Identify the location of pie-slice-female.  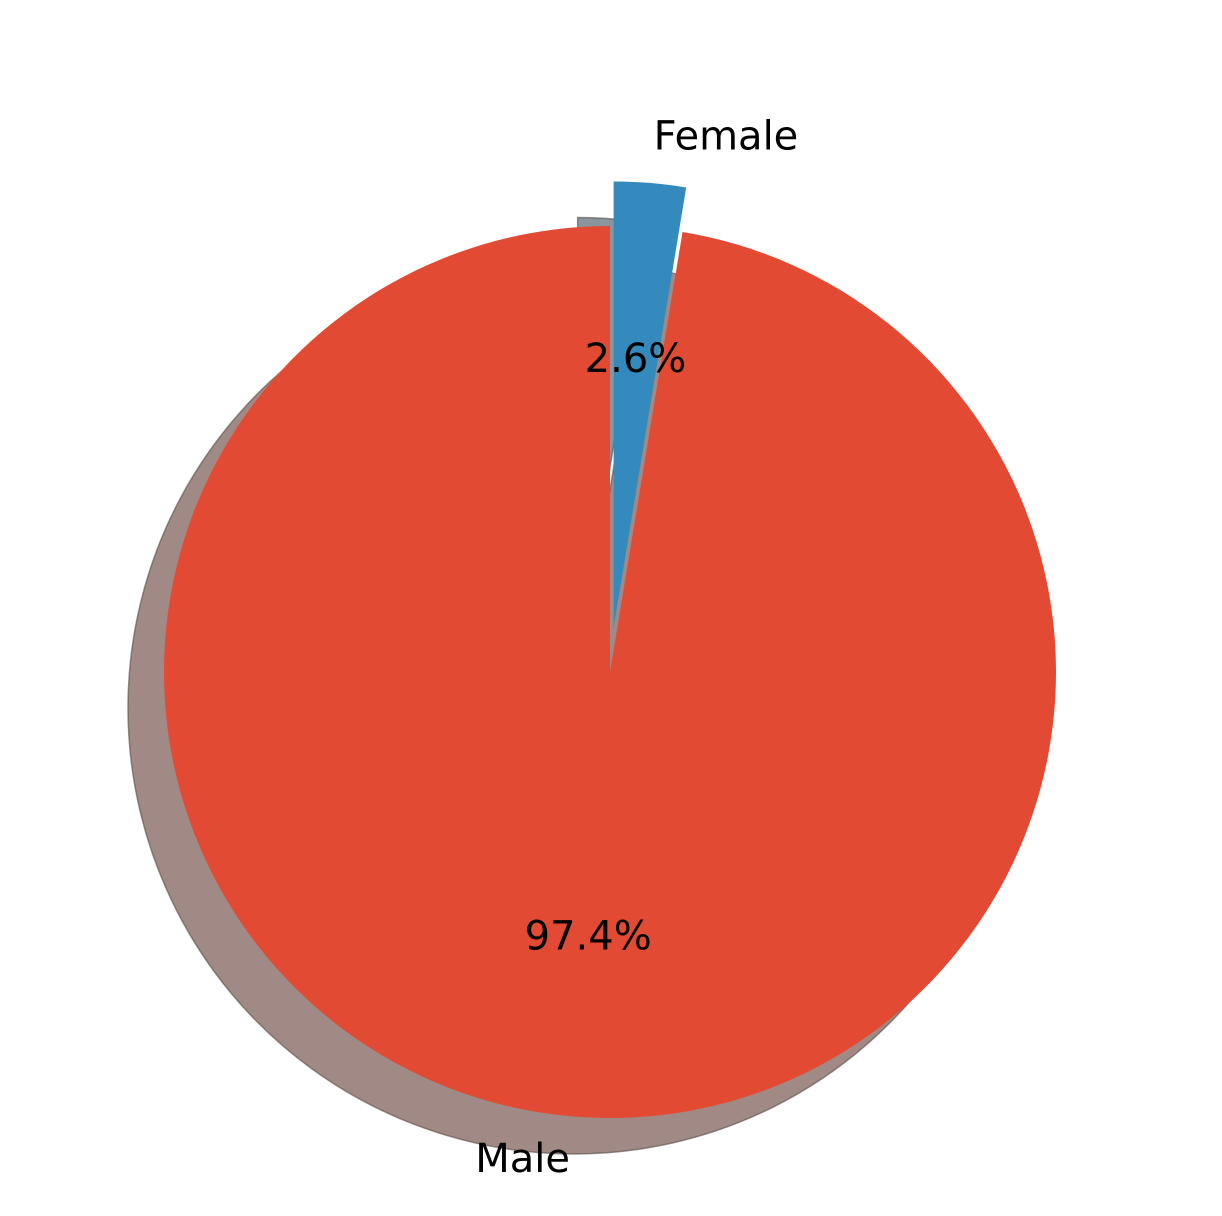
(650, 404).